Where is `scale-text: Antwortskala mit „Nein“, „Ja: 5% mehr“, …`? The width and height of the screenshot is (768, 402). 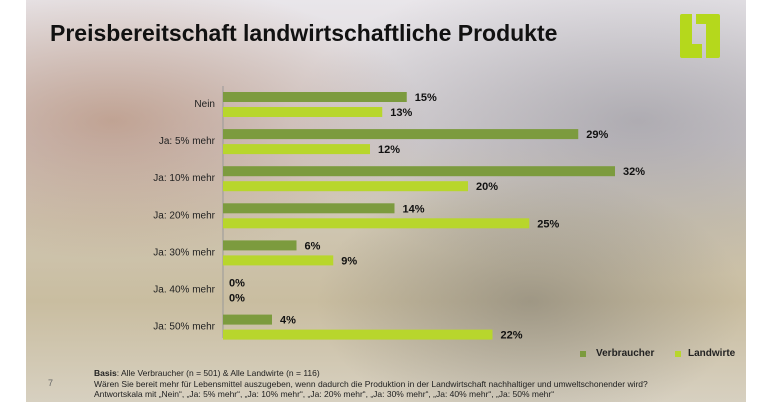 scale-text: Antwortskala mit „Nein“, „Ja: 5% mehr“, … is located at coordinates (324, 394).